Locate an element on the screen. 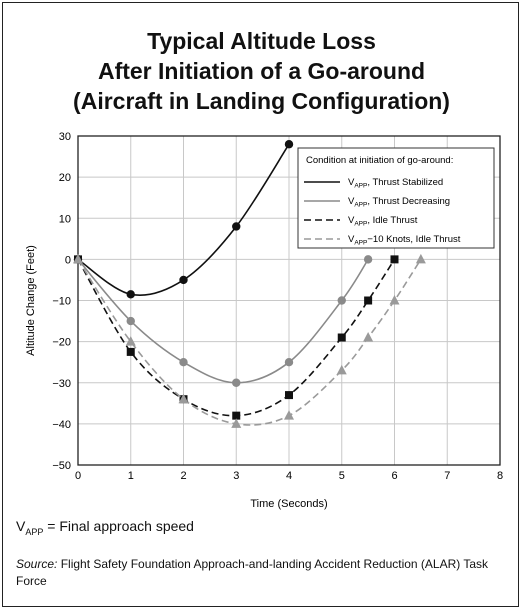 The image size is (523, 611). legend-label-3: VAPP, Idle Thrust is located at coordinates (383, 221).